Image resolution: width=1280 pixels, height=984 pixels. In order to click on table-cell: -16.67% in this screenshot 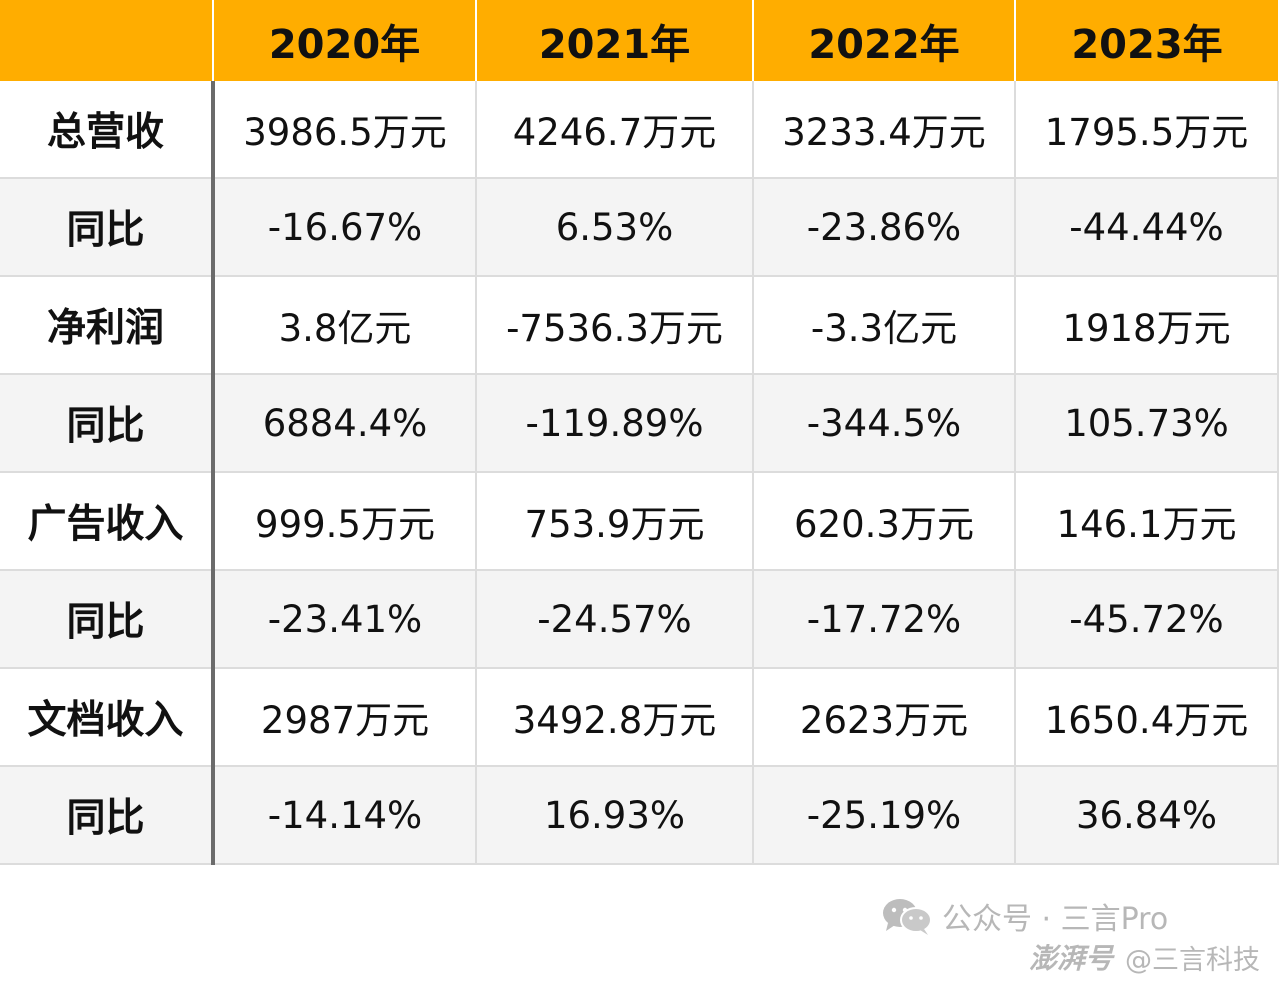, I will do `click(345, 227)`.